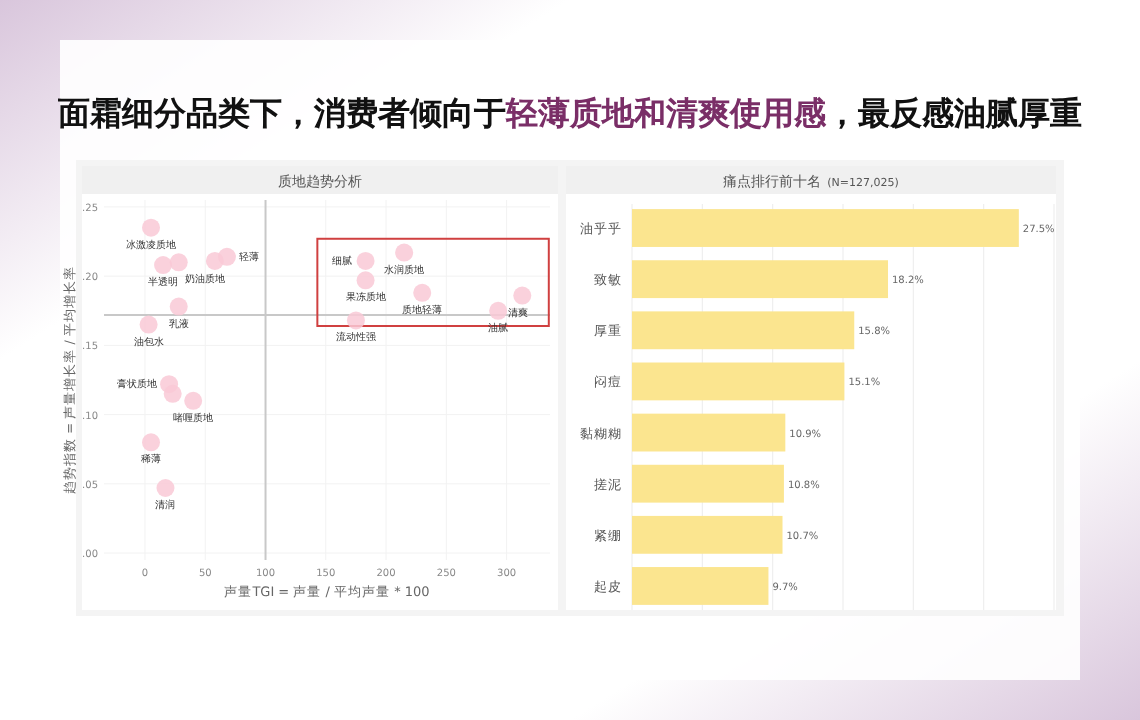 The width and height of the screenshot is (1140, 720). What do you see at coordinates (281, 113) in the screenshot?
I see `text: 面霜细分品类下，消费者倾向于` at bounding box center [281, 113].